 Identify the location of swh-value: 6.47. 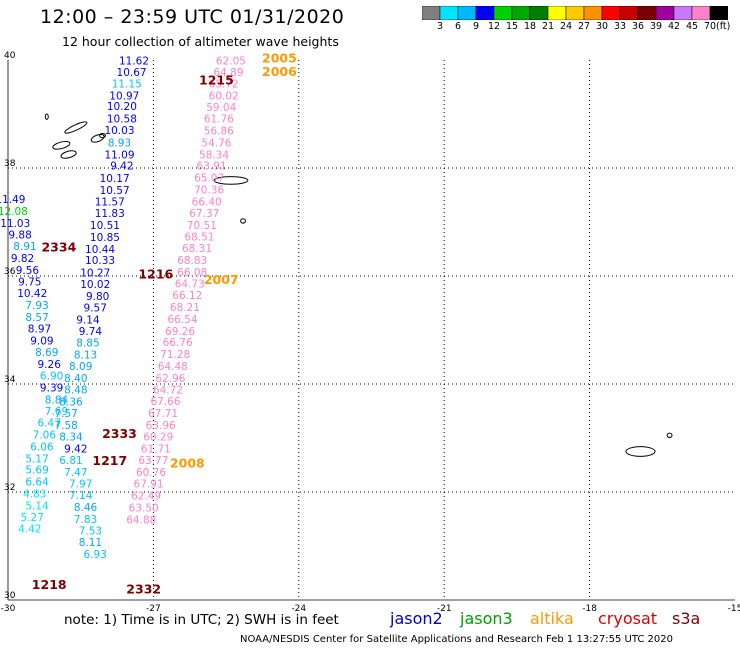
(49, 424).